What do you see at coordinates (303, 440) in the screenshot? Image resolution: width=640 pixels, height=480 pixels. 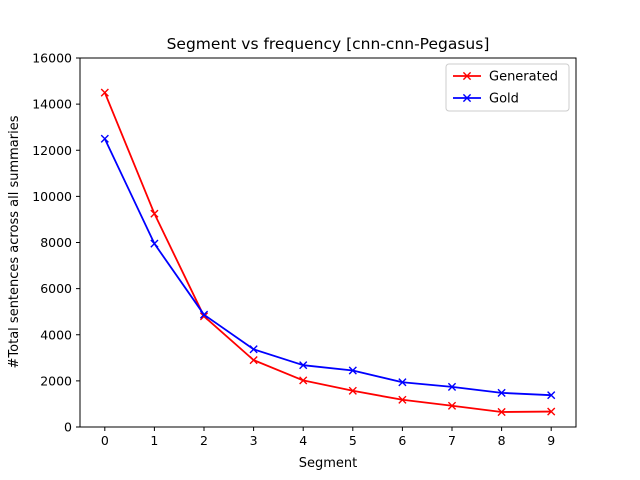 I see `x-tick-label: 4` at bounding box center [303, 440].